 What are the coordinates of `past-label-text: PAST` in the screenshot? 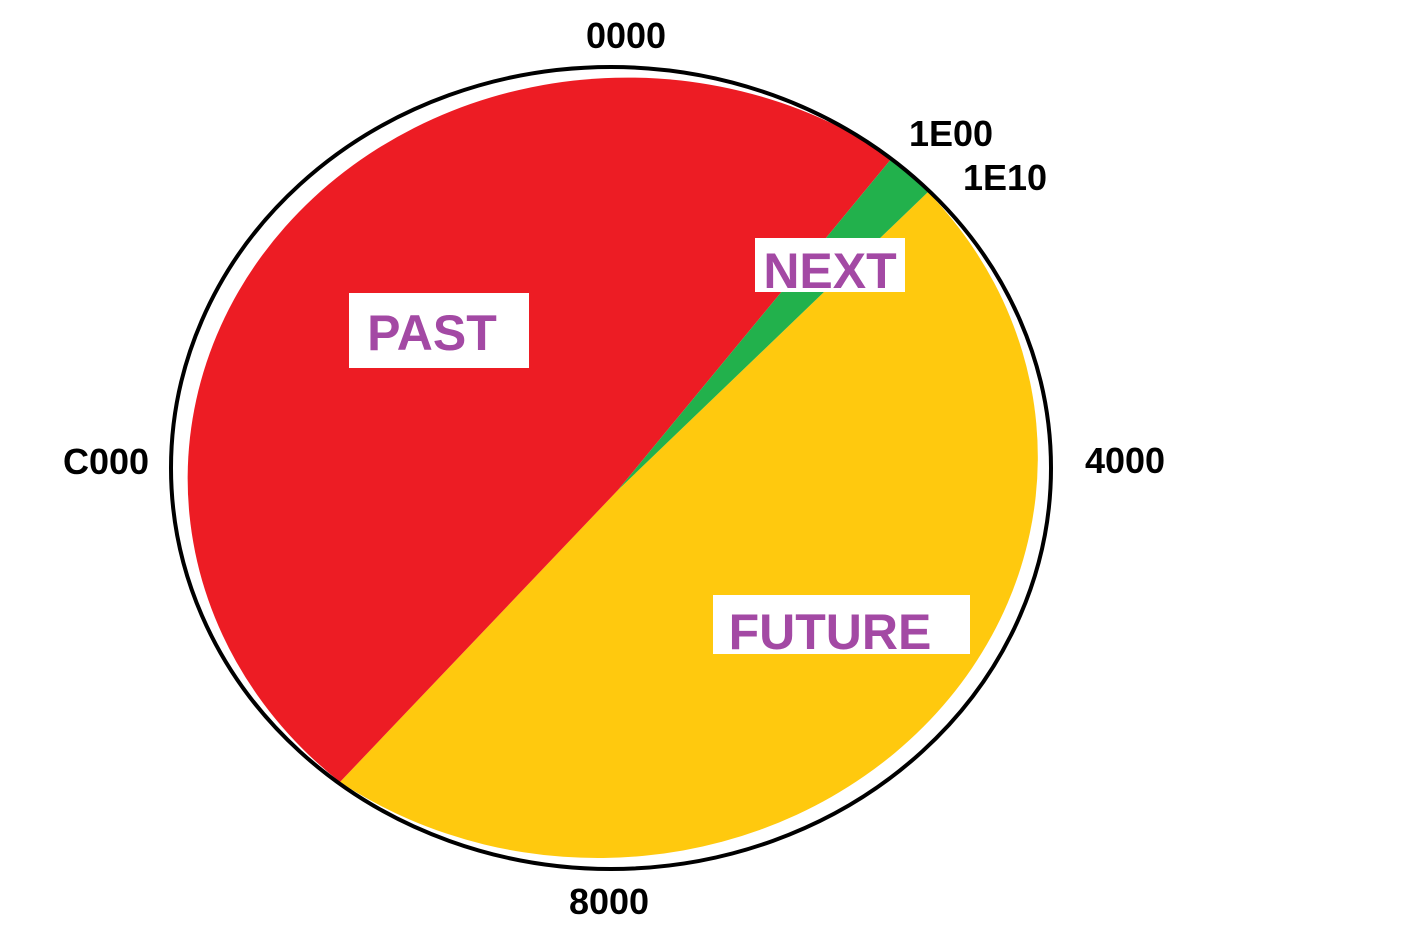 It's located at (432, 333).